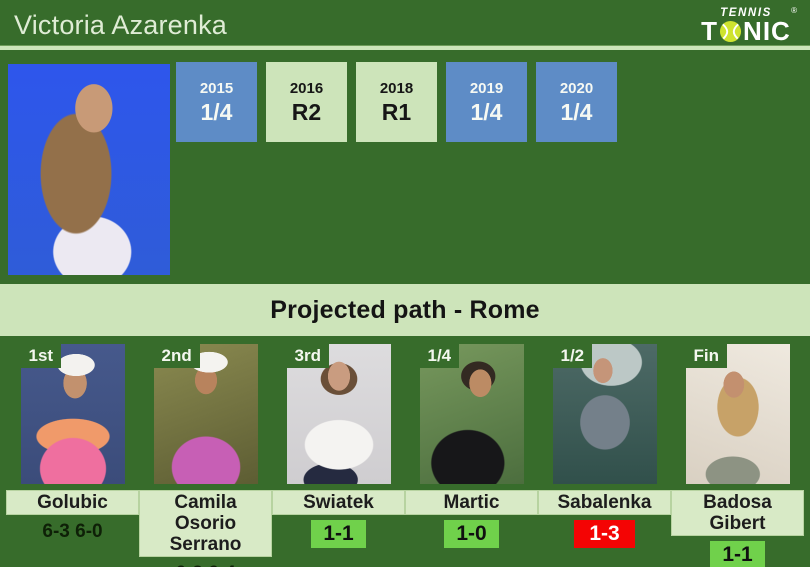 The height and width of the screenshot is (567, 810). What do you see at coordinates (205, 565) in the screenshot?
I see `score-text: 6-2 6-4` at bounding box center [205, 565].